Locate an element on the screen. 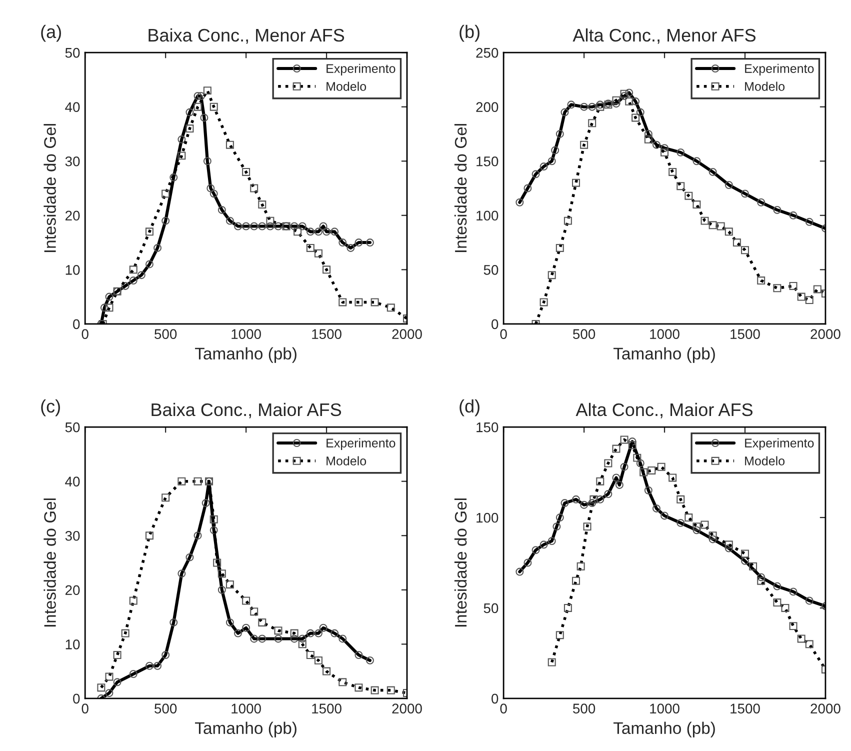 This screenshot has width=851, height=751. chart-title: Alta Conc., Maior AFS is located at coordinates (664, 410).